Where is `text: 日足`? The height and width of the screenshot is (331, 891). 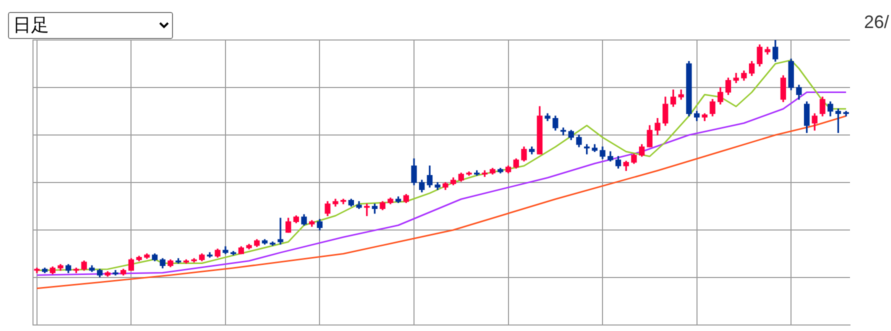 text: 日足 is located at coordinates (90, 25).